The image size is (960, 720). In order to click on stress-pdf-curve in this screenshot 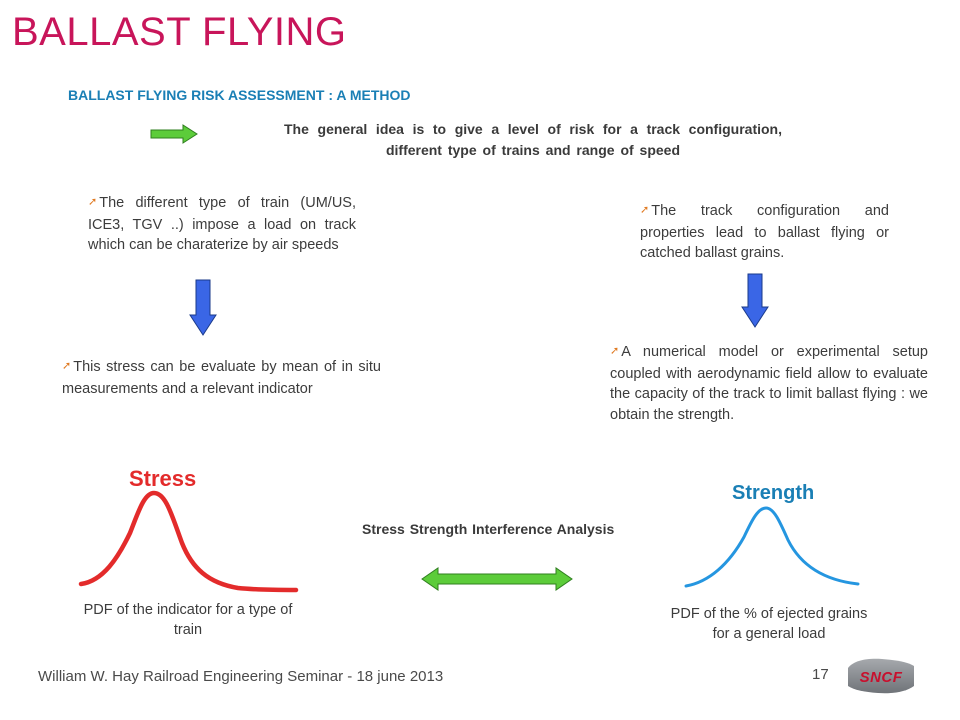, I will do `click(188, 541)`.